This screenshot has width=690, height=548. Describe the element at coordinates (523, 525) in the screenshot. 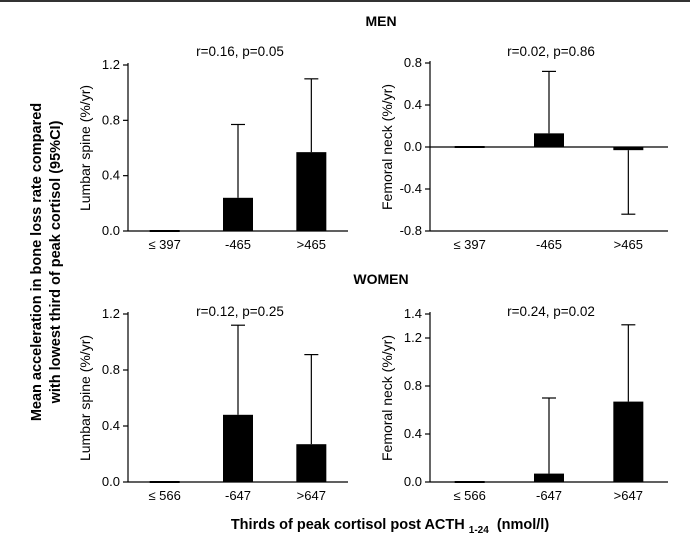

I see `global-x-label-unit: (nmol/l)` at that location.